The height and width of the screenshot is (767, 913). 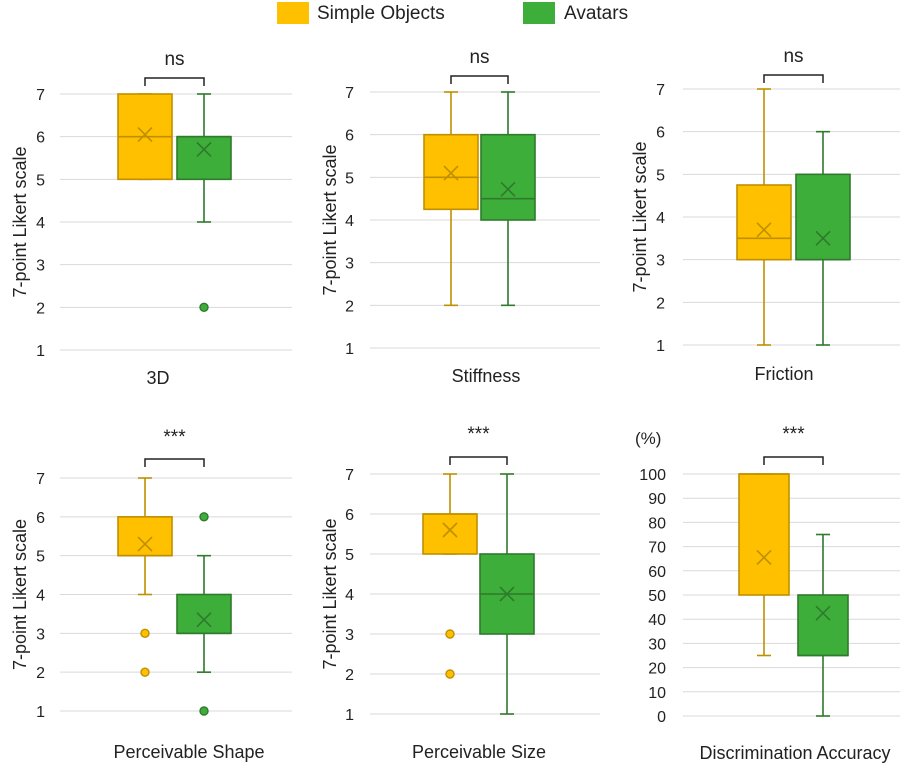 I want to click on panel-title: Stiffness, so click(x=486, y=376).